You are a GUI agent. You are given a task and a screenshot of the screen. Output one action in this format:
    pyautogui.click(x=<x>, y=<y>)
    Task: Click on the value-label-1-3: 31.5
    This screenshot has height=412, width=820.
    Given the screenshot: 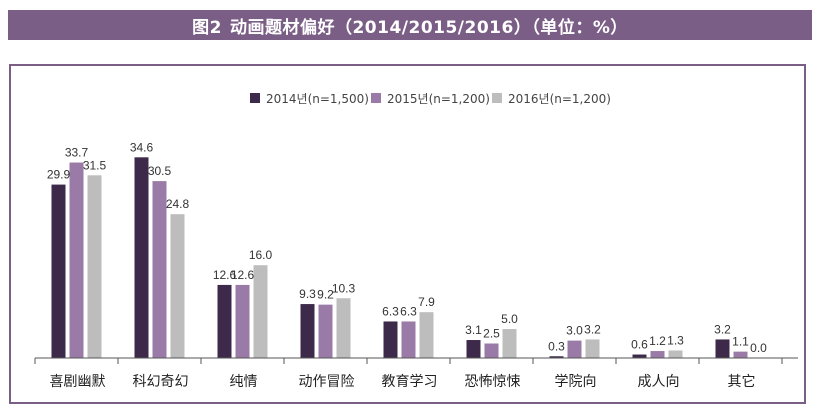 What is the action you would take?
    pyautogui.click(x=95, y=165)
    